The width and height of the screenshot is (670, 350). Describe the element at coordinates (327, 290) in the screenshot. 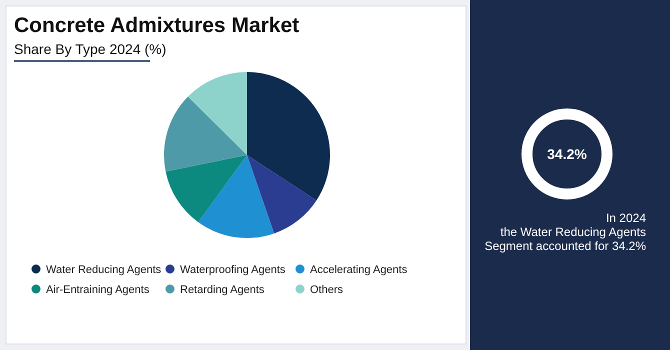

I see `legend-label: Others` at that location.